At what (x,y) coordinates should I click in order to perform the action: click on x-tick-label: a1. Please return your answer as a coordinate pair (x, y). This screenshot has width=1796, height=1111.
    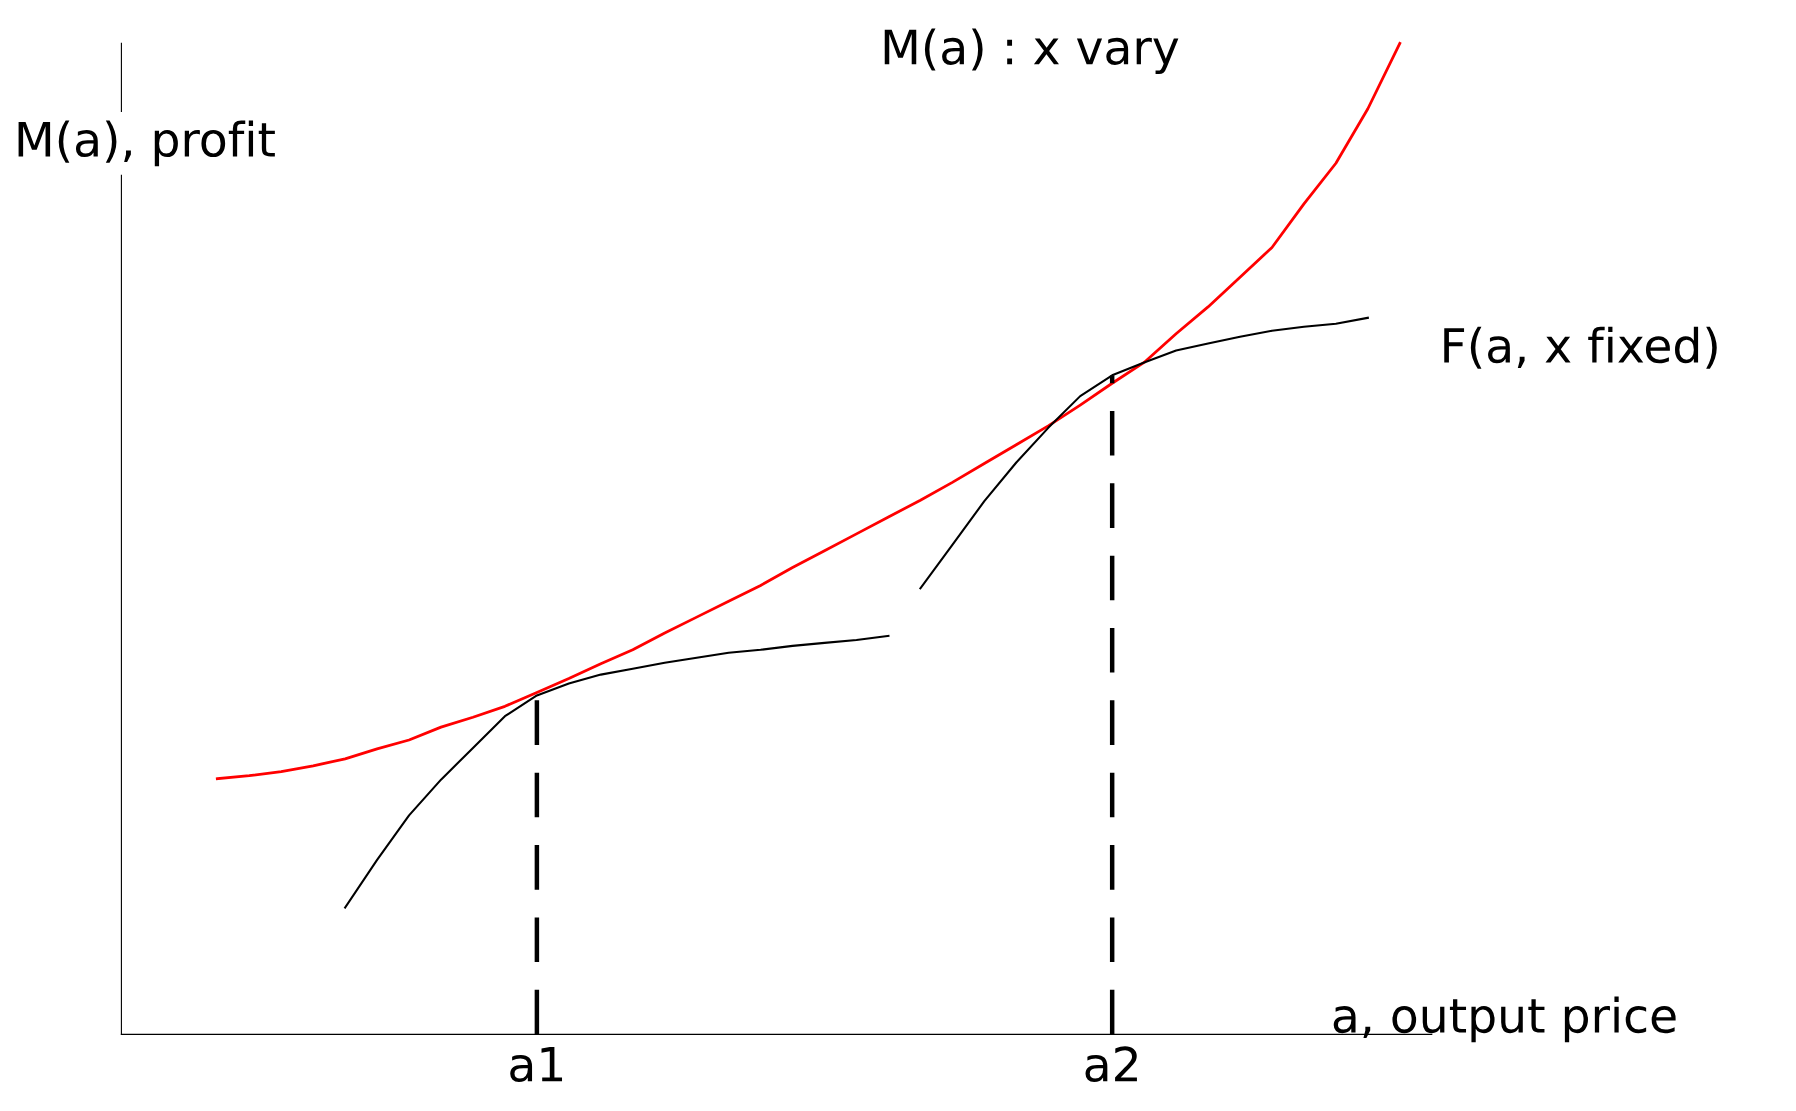
    Looking at the image, I should click on (536, 1064).